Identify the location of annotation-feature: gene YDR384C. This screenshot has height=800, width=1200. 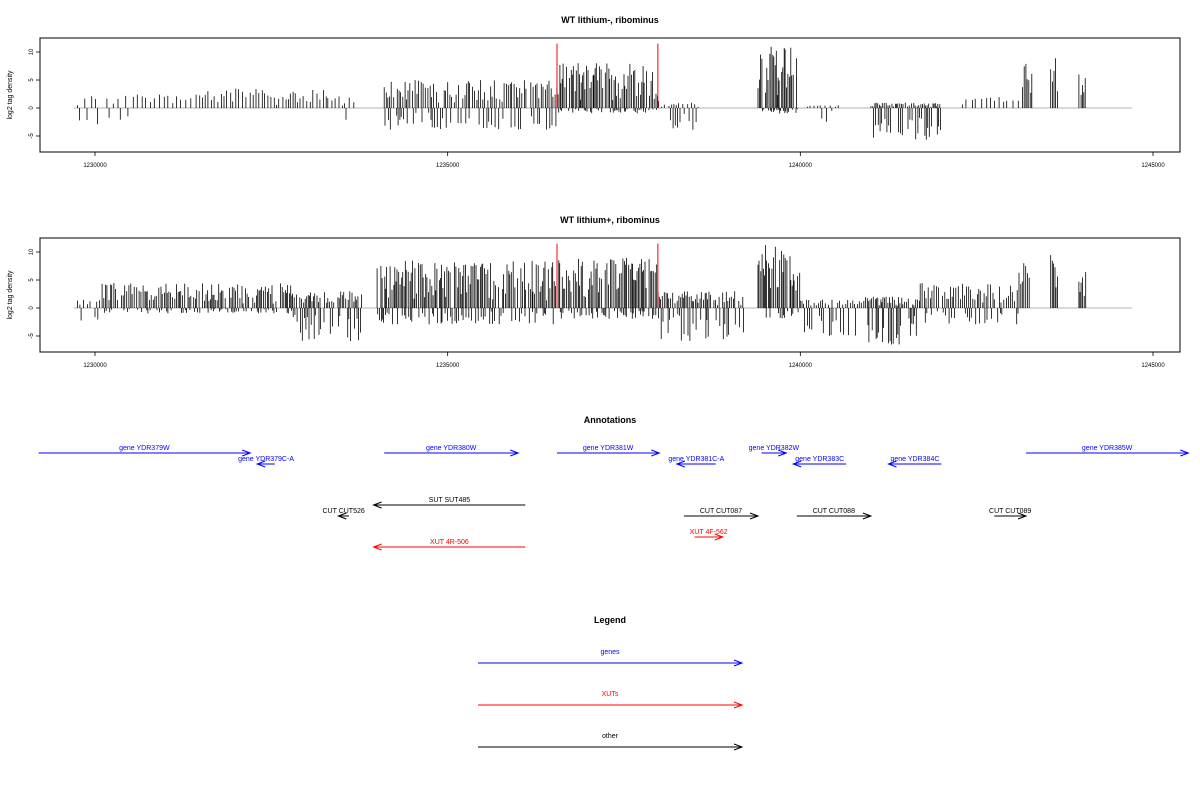
(914, 462).